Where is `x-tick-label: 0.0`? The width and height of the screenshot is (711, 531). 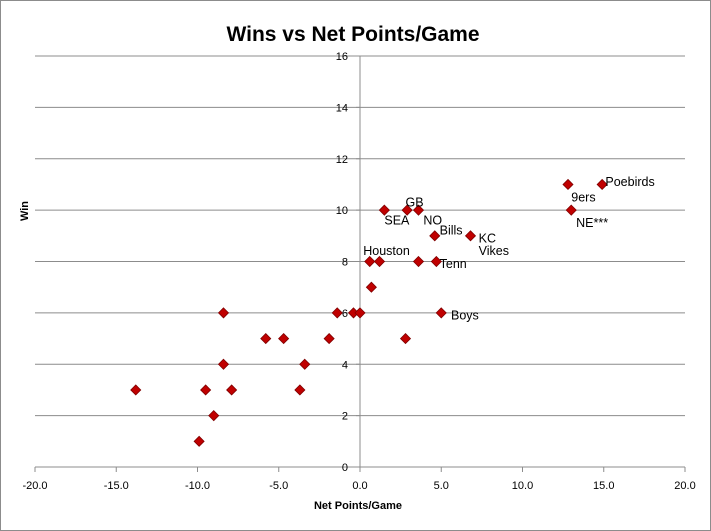 x-tick-label: 0.0 is located at coordinates (359, 486).